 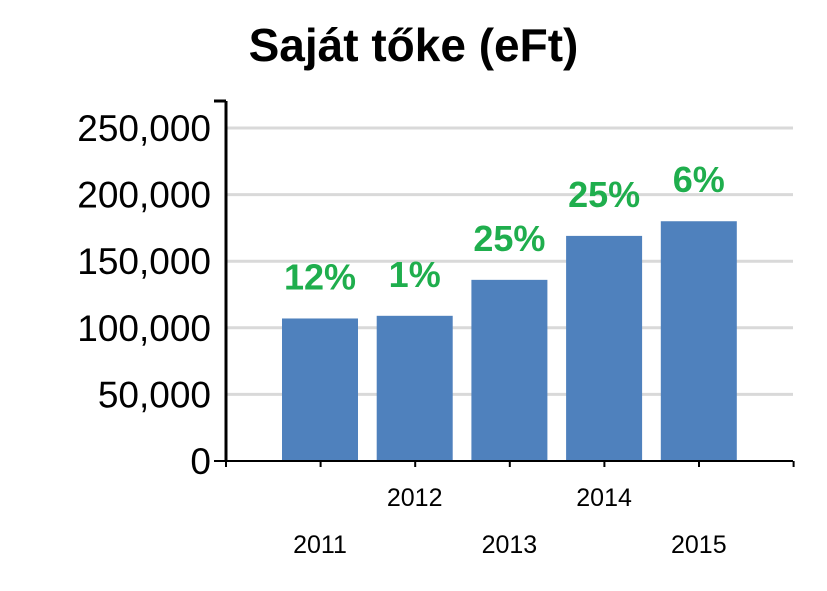 What do you see at coordinates (699, 545) in the screenshot?
I see `x-tick-label: 2015` at bounding box center [699, 545].